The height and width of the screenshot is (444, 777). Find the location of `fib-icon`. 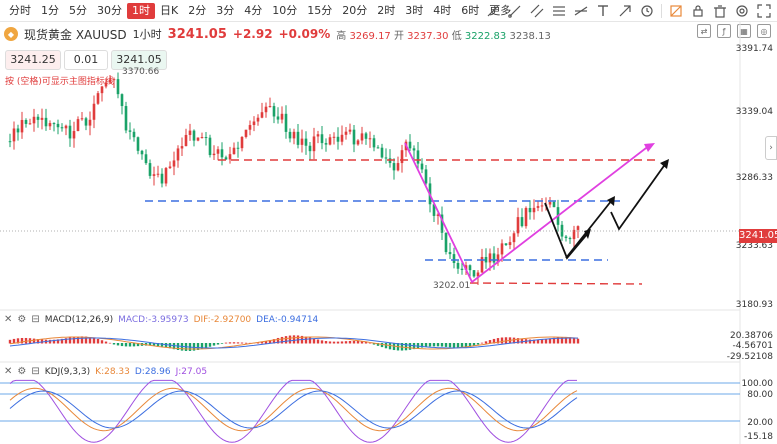

fib-icon is located at coordinates (559, 11).